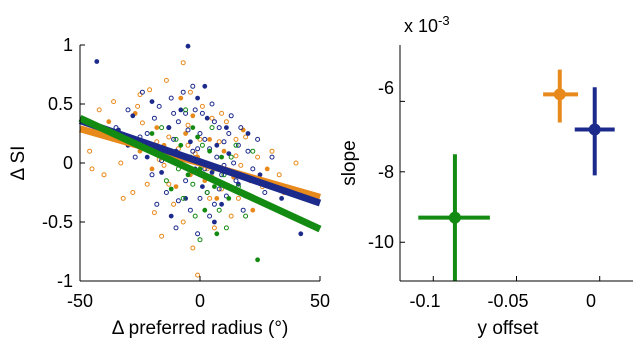 The width and height of the screenshot is (633, 339). Describe the element at coordinates (57, 222) in the screenshot. I see `left-ytick-label: -0.5` at that location.